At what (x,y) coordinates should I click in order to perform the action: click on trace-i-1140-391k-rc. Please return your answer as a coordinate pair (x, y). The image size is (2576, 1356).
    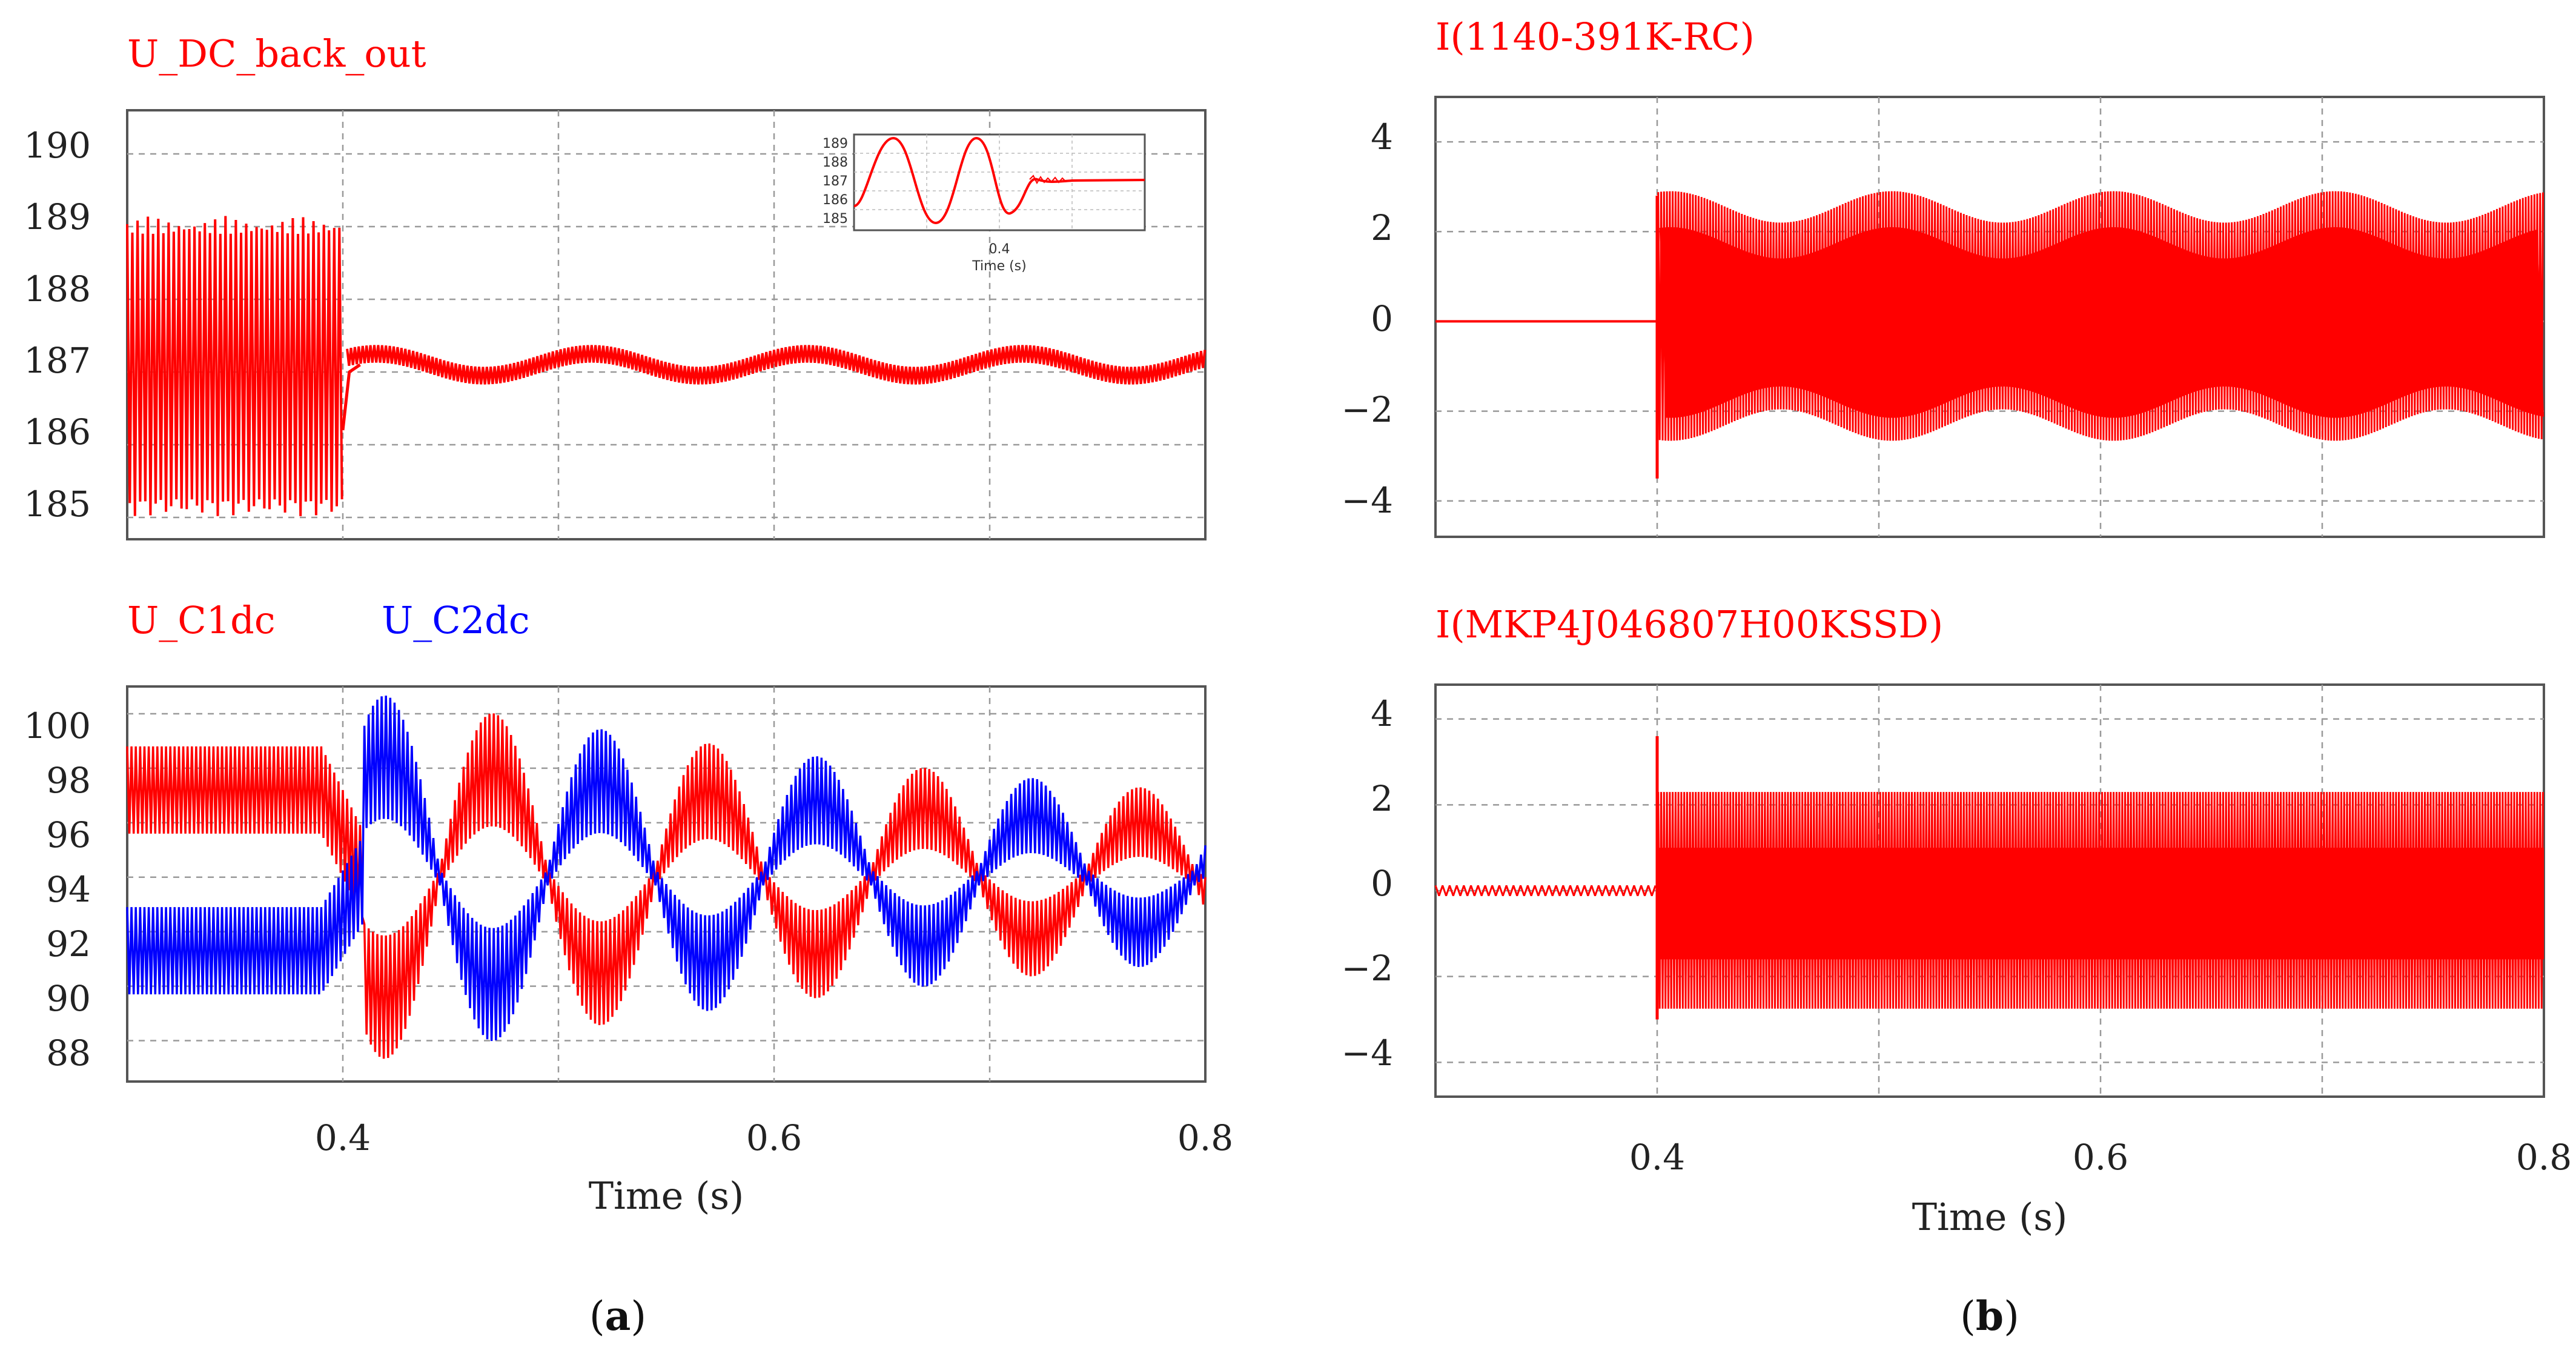
    Looking at the image, I should click on (1989, 335).